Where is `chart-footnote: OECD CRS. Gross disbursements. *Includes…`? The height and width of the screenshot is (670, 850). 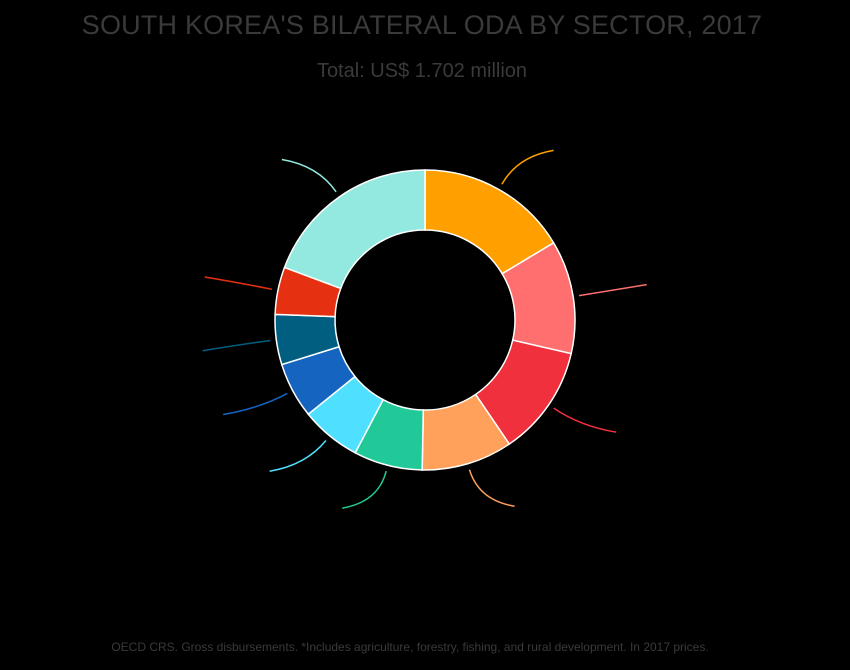 chart-footnote: OECD CRS. Gross disbursements. *Includes… is located at coordinates (410, 647).